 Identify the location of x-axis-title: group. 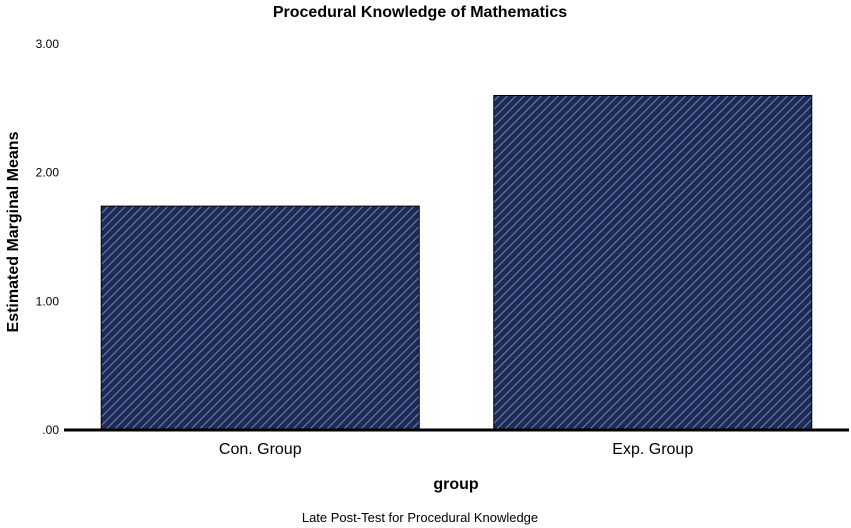
(456, 484).